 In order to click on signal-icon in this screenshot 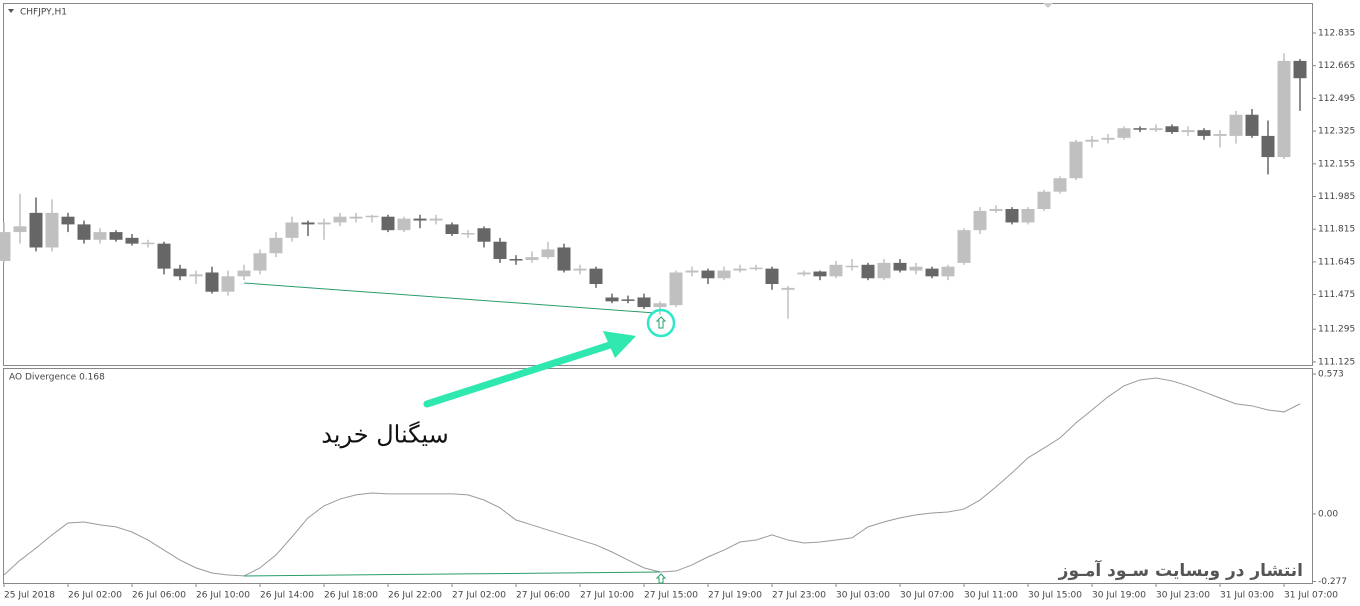, I will do `click(661, 322)`.